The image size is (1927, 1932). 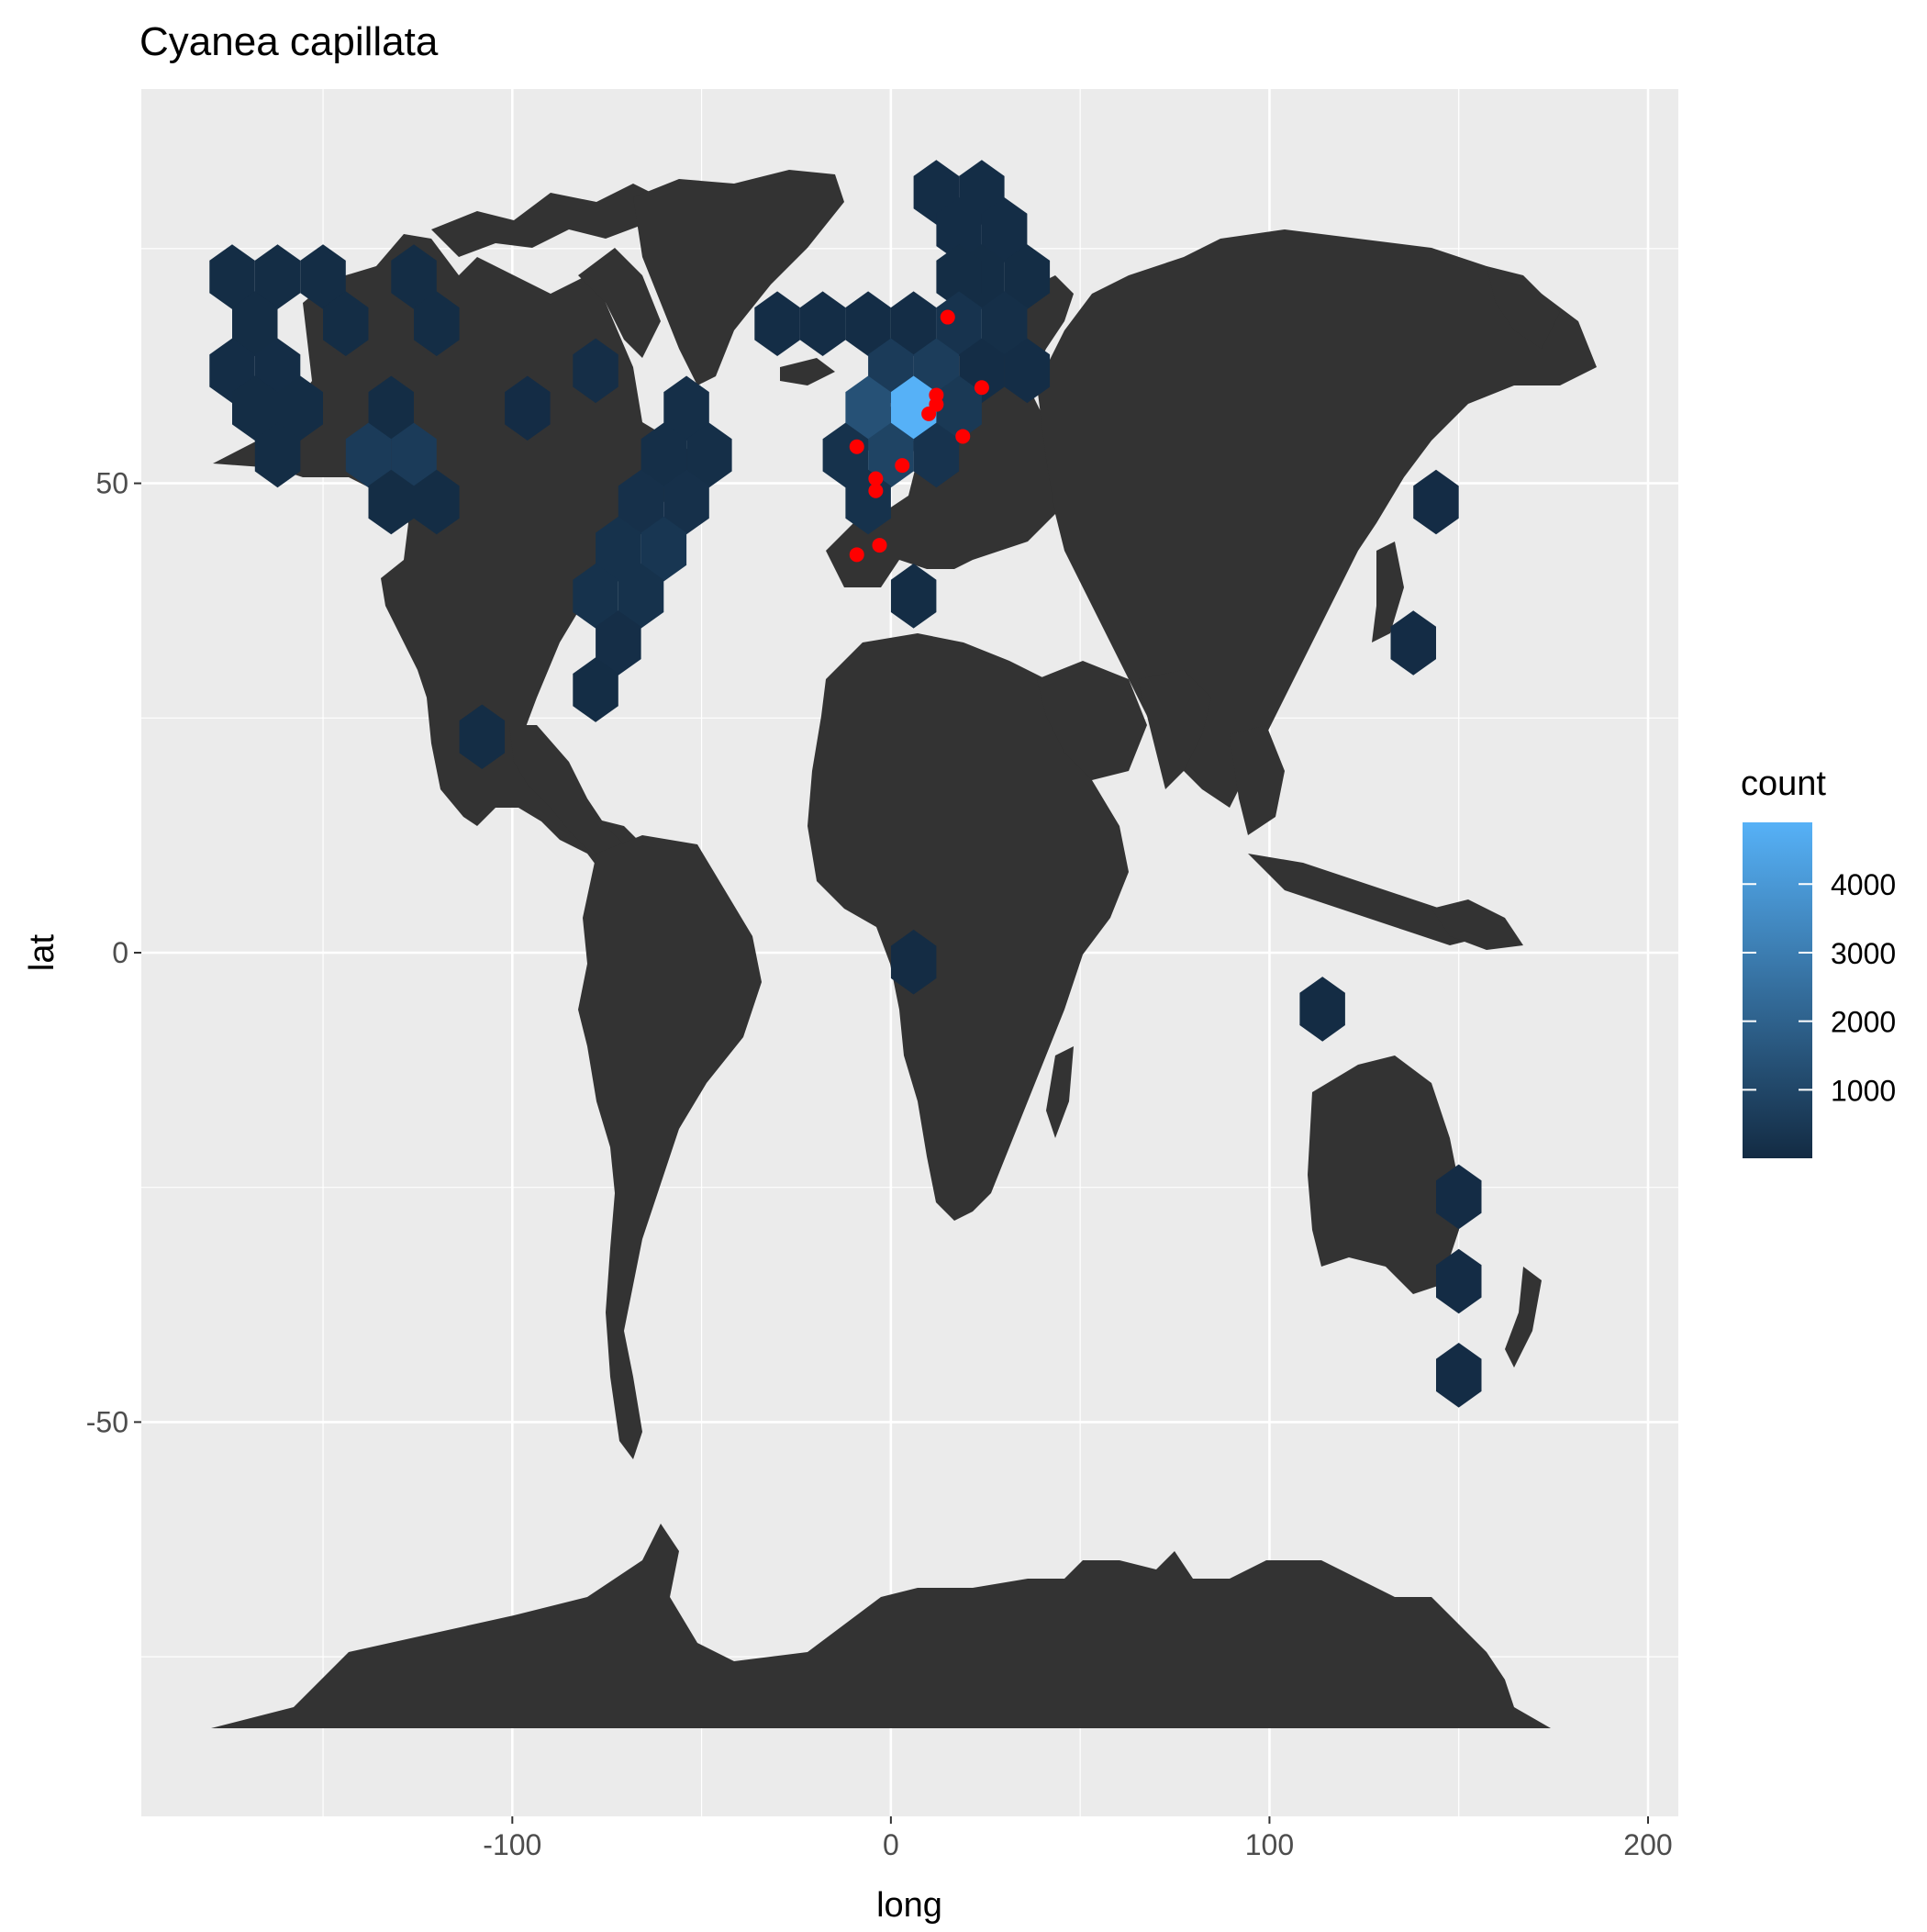 What do you see at coordinates (1317, 518) in the screenshot?
I see `land-asia` at bounding box center [1317, 518].